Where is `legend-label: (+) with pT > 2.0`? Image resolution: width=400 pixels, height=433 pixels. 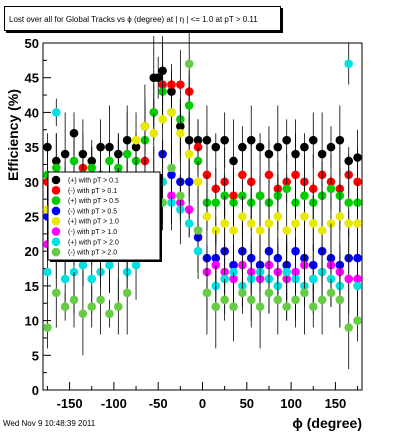 legend-label: (+) with pT > 2.0 is located at coordinates (93, 242).